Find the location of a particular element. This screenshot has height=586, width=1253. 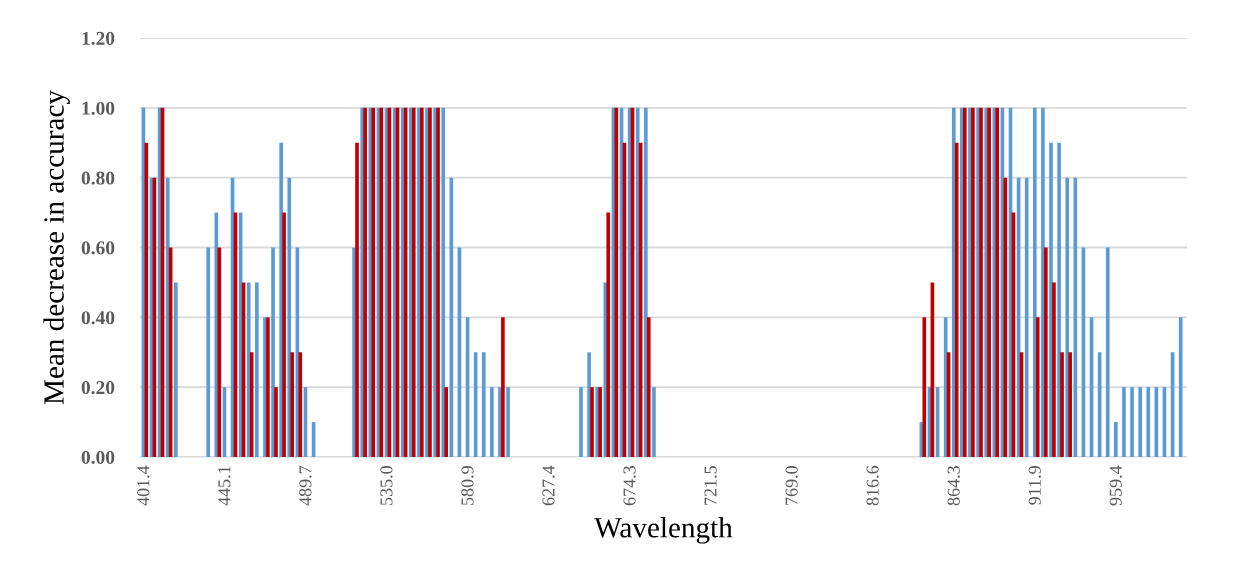

x-tick-label: 627.4 is located at coordinates (548, 485).